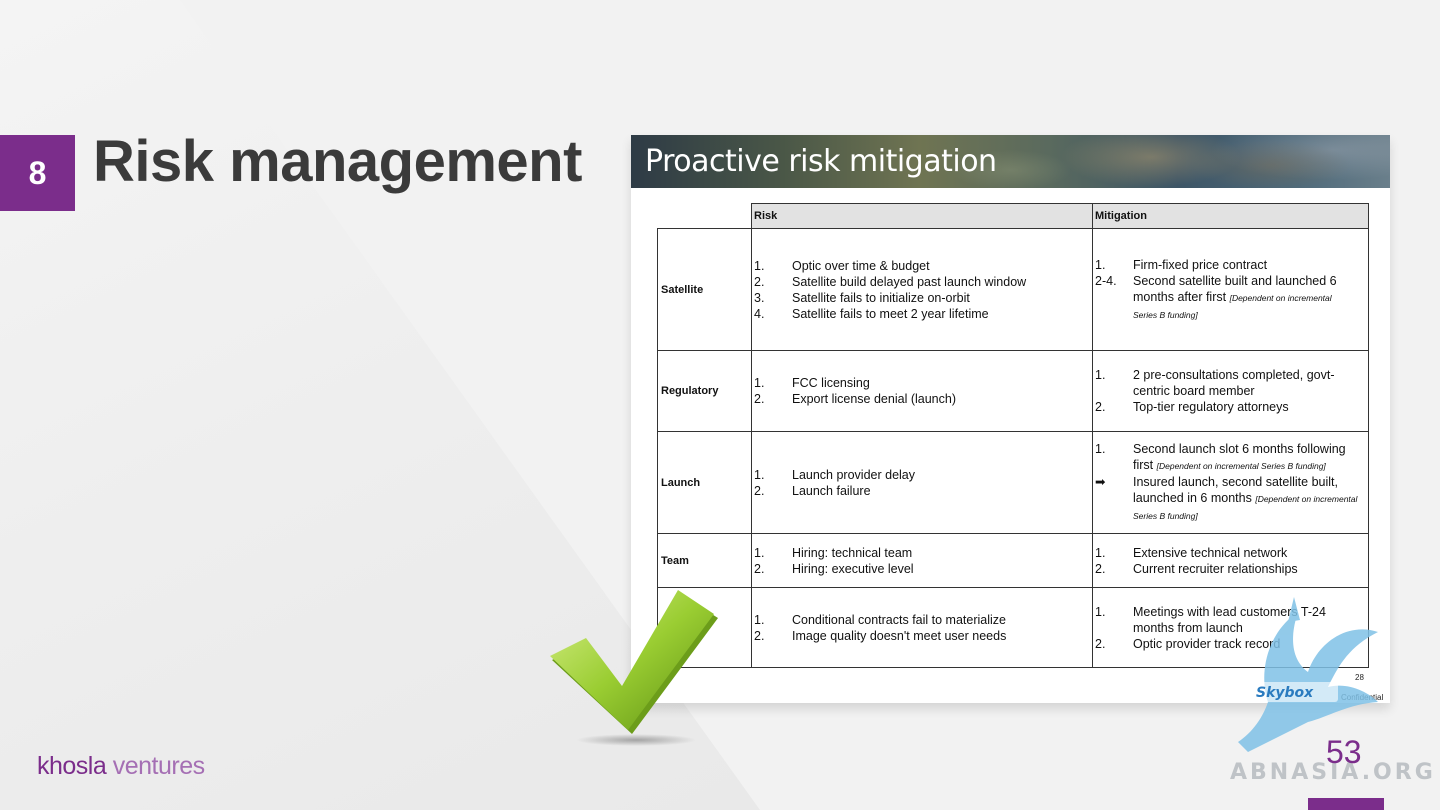  I want to click on watermark-text: ABNASIA.ORG, so click(1333, 772).